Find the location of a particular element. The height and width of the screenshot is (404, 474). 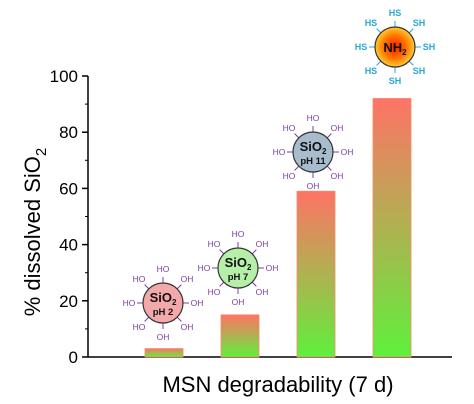

y-axis-title: % dissolved SiO2 is located at coordinates (35, 232).